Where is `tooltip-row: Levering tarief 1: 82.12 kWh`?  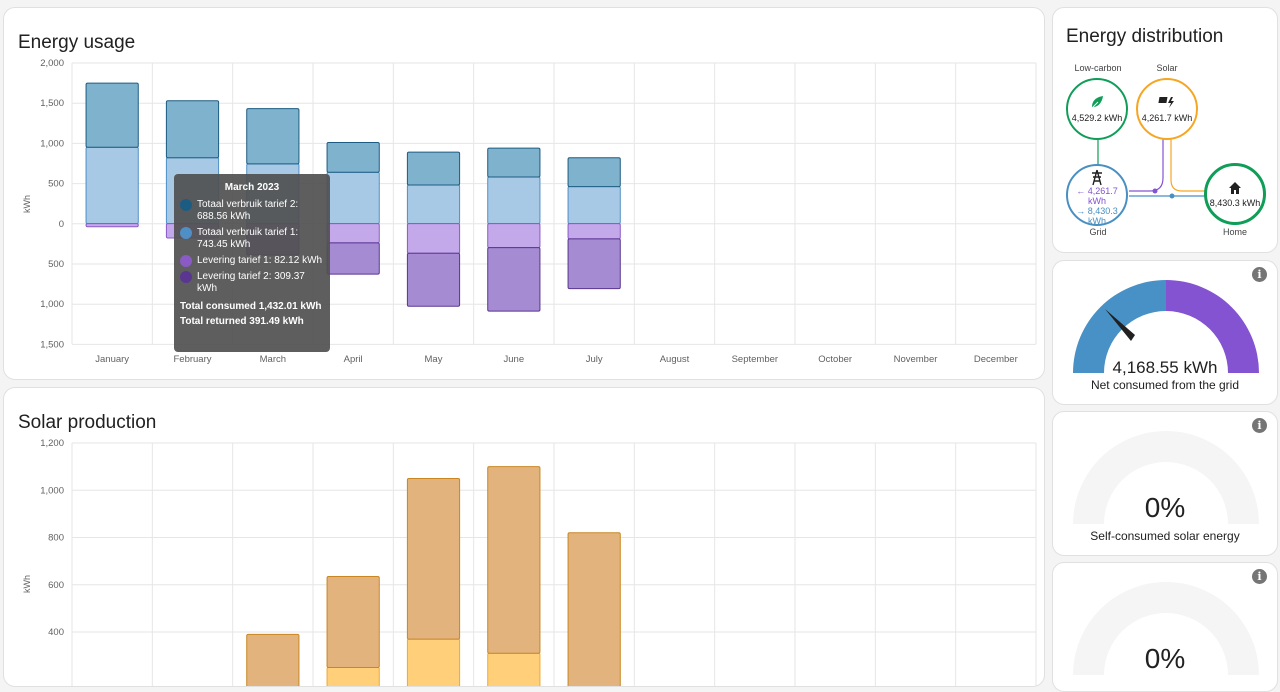 tooltip-row: Levering tarief 1: 82.12 kWh is located at coordinates (252, 261).